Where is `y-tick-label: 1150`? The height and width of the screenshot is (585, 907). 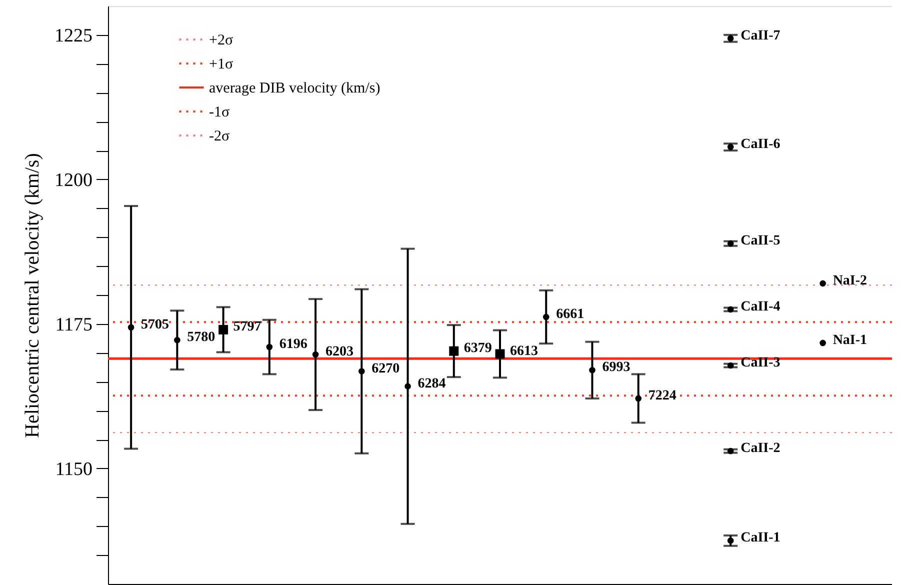 y-tick-label: 1150 is located at coordinates (73, 469).